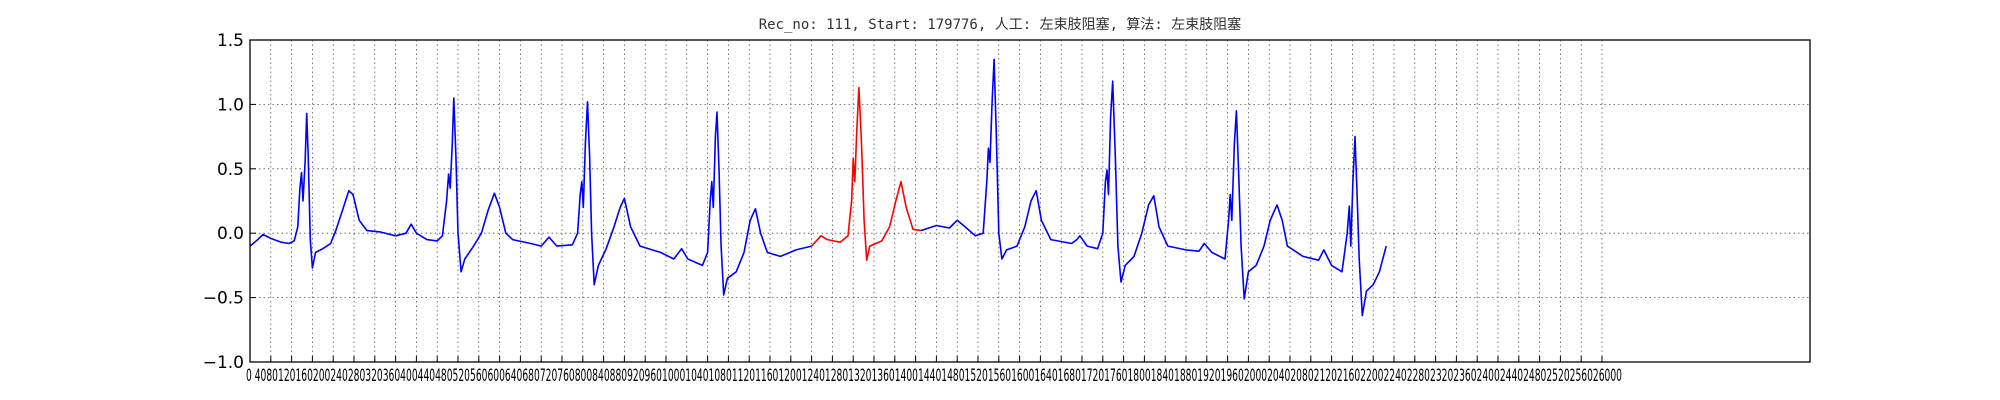  I want to click on y-axis: −1.0 −0.5 0.0 0.5 1.0 1.5, so click(229, 202).